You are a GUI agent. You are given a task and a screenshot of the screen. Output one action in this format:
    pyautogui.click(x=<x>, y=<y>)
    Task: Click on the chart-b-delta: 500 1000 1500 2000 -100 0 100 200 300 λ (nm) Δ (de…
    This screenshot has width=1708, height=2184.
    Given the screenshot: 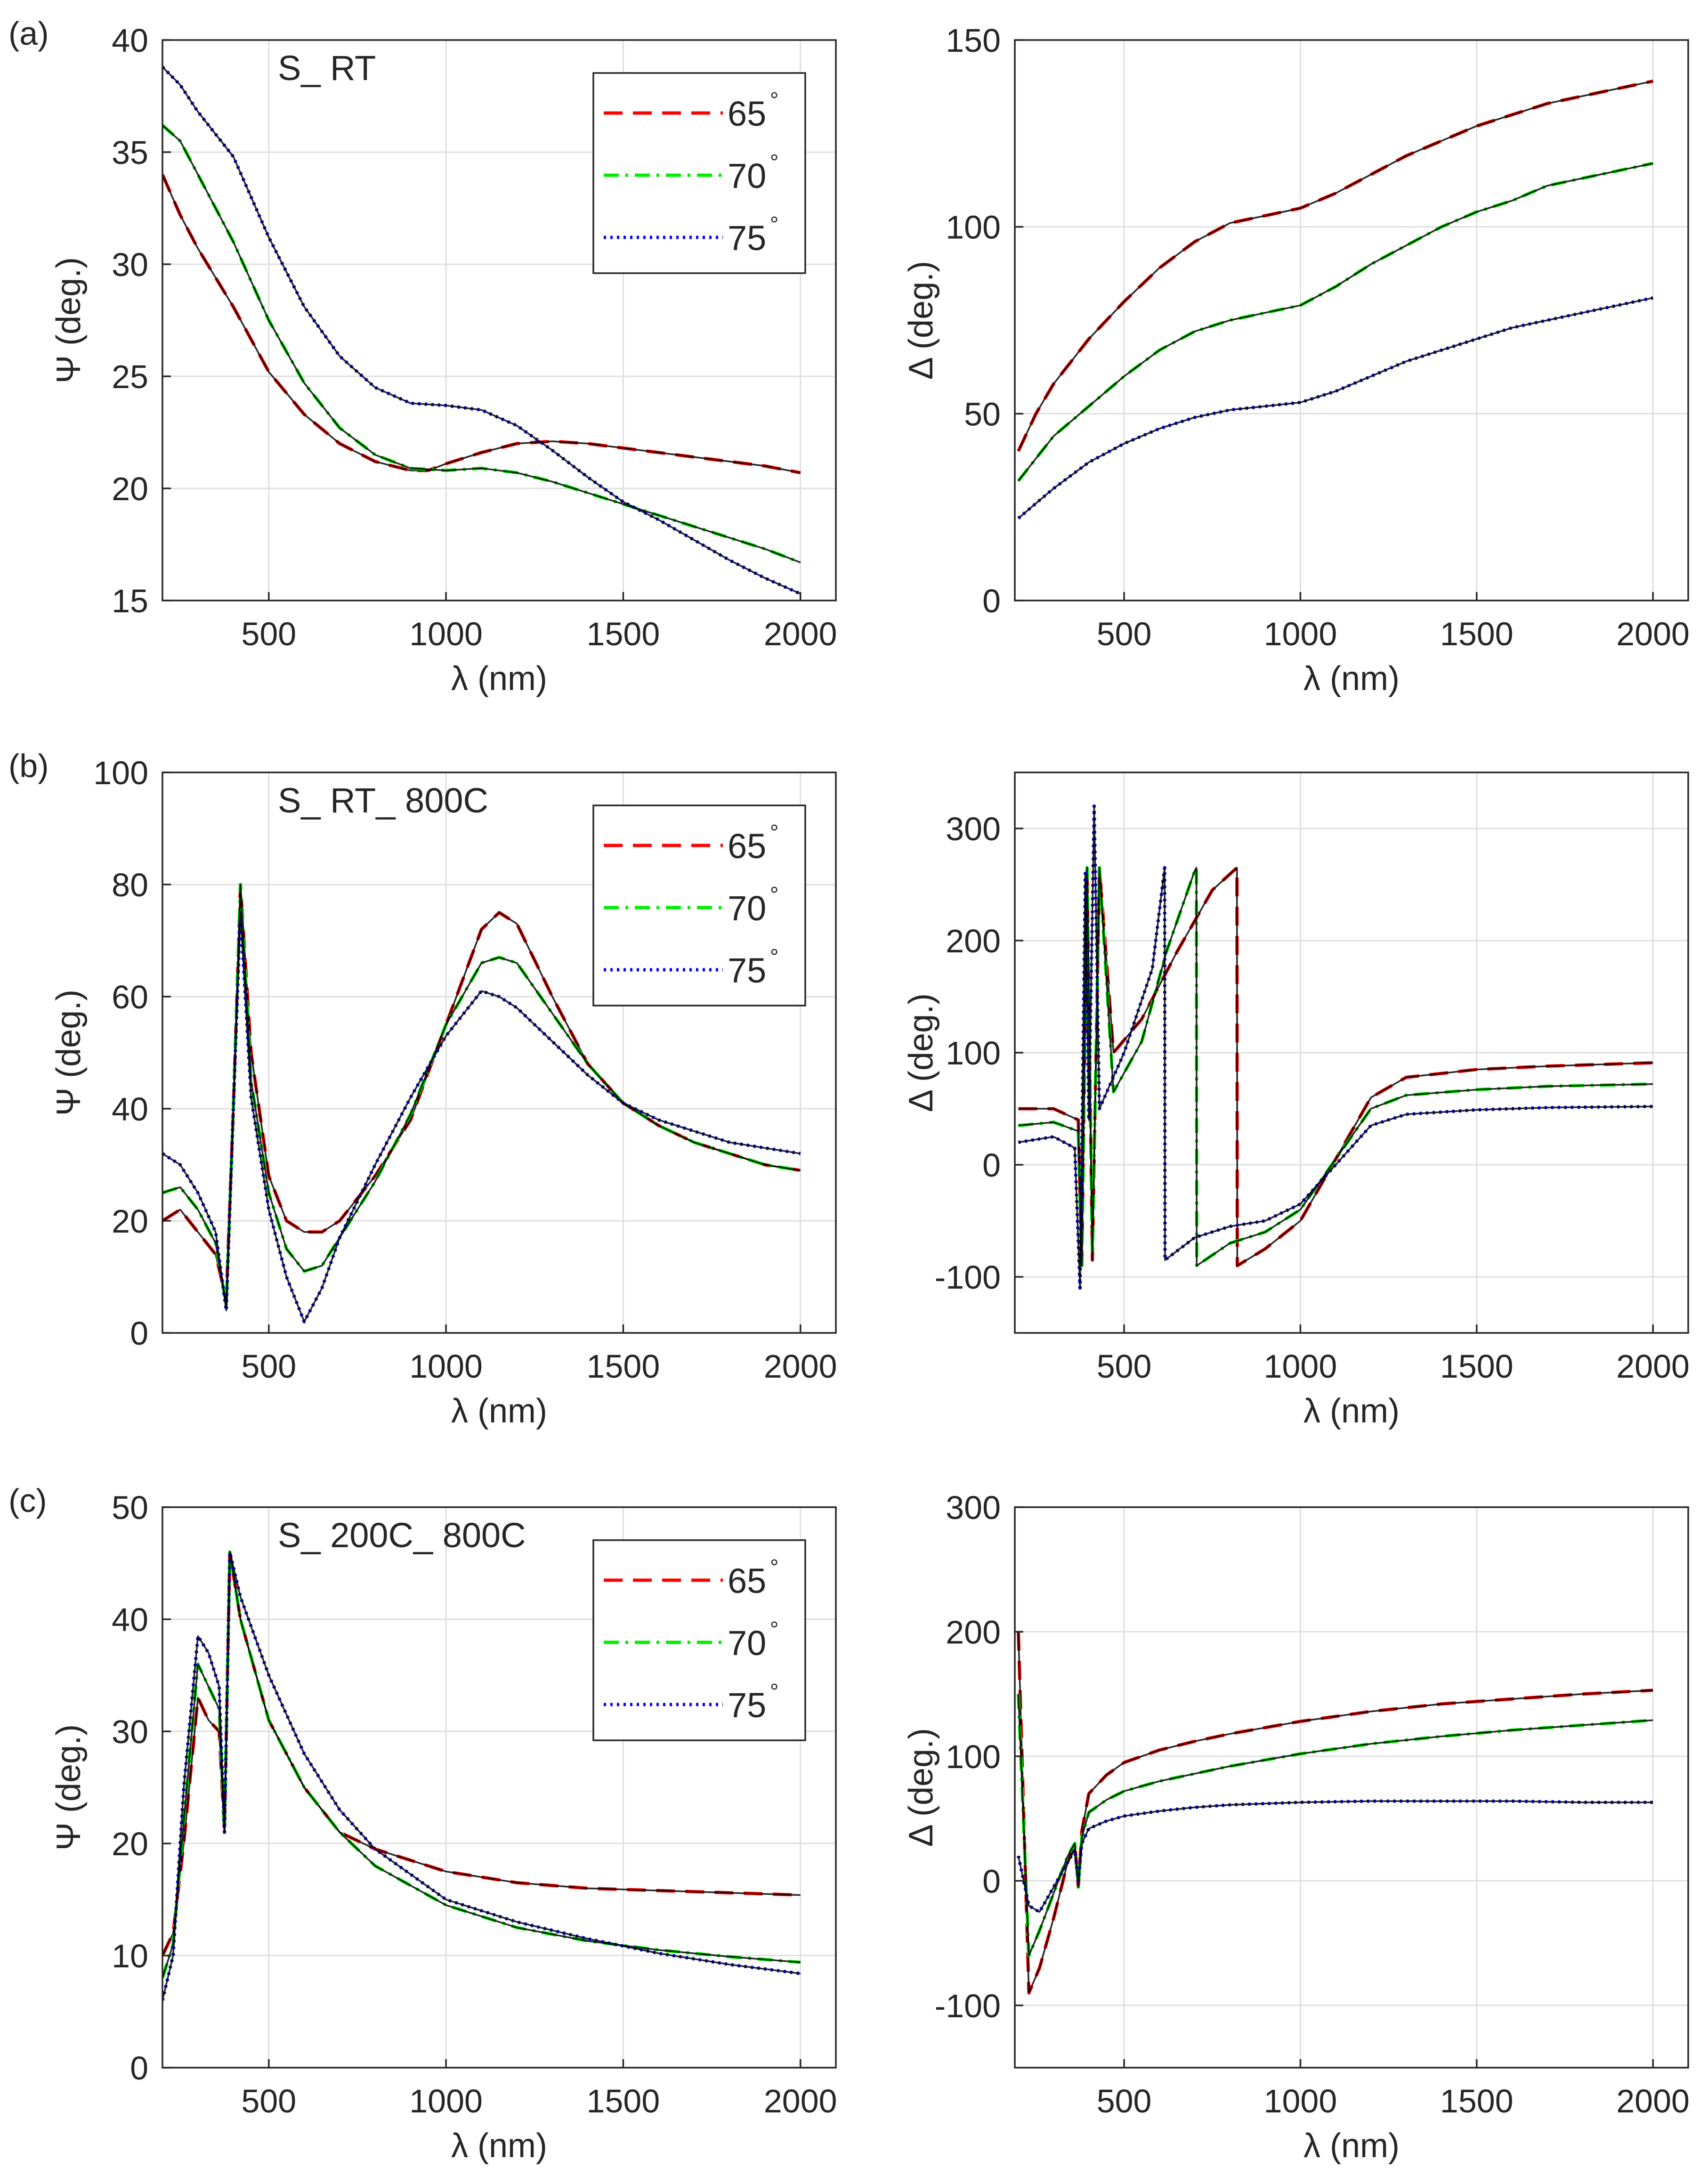 What is the action you would take?
    pyautogui.click(x=1296, y=1100)
    